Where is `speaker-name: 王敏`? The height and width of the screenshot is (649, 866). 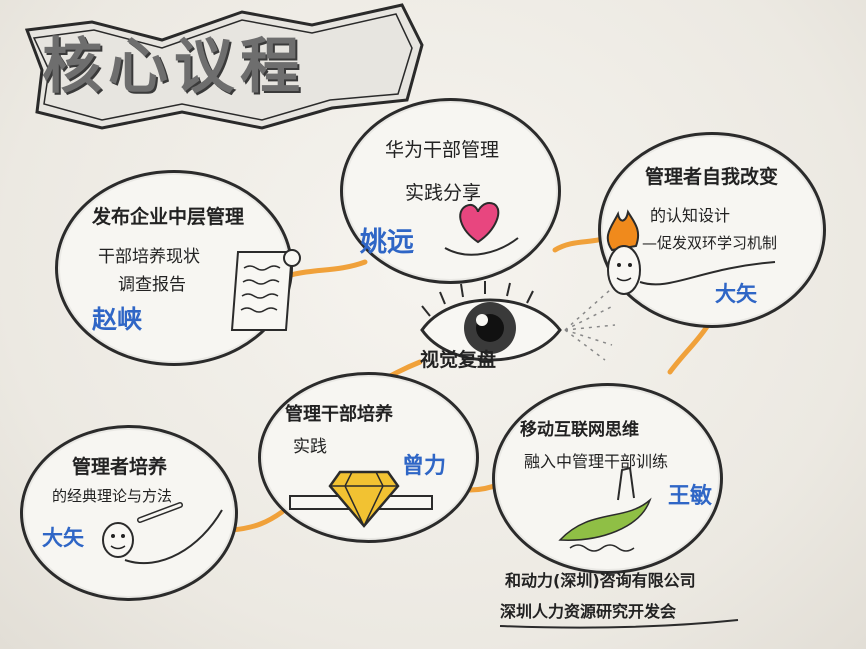
speaker-name: 王敏 is located at coordinates (690, 496).